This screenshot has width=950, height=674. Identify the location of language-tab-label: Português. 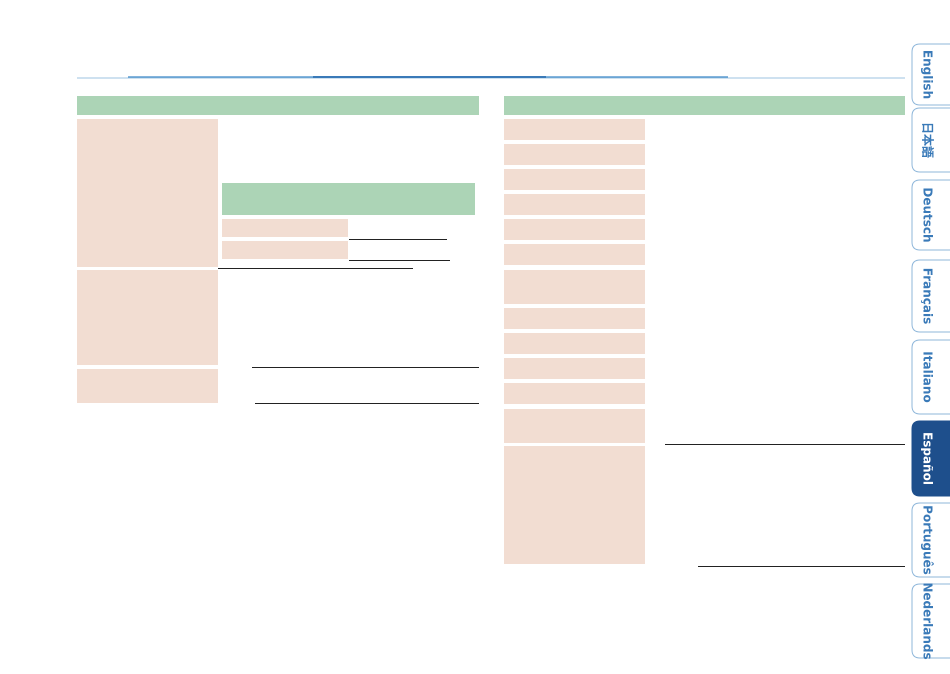
(928, 540).